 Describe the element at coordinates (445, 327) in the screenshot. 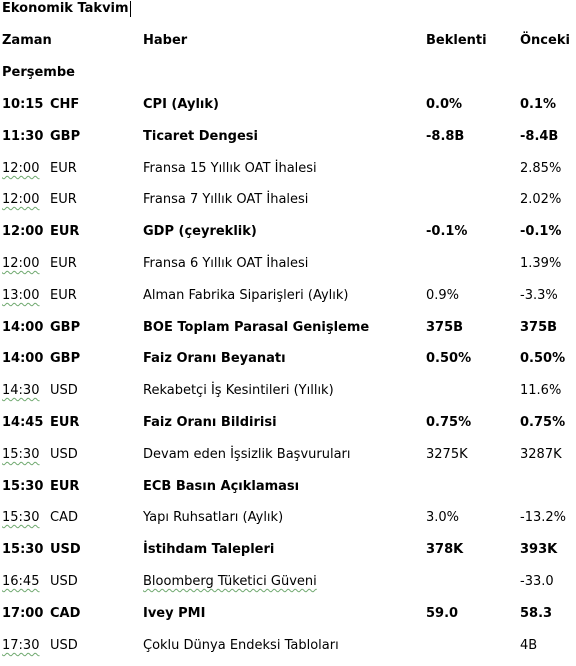

I see `row-expected: 375B` at that location.